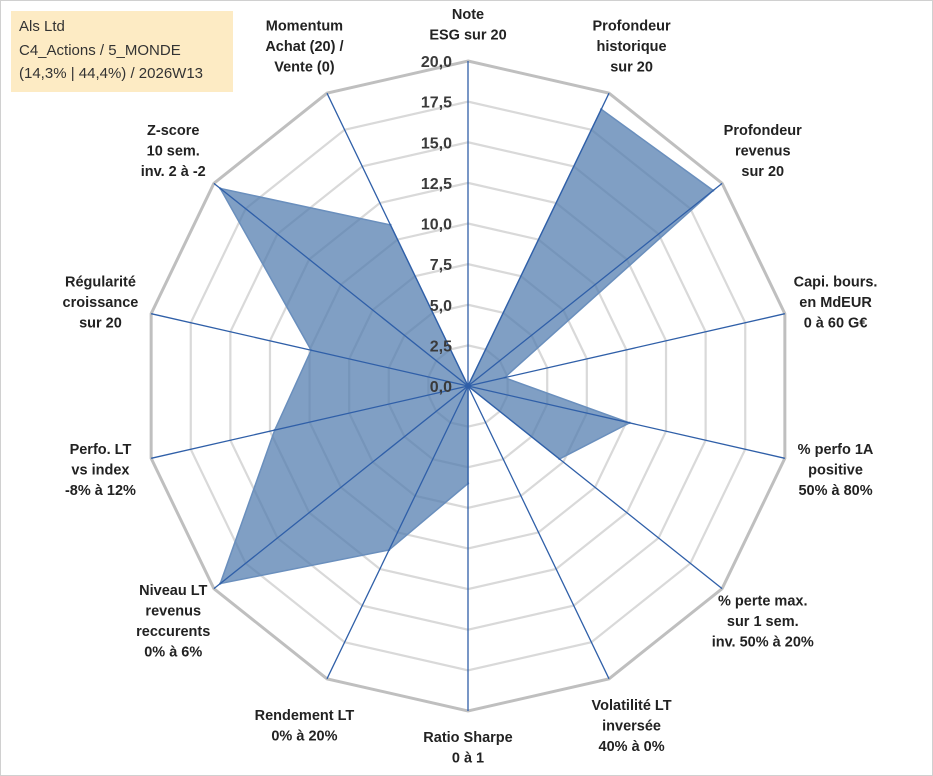 The height and width of the screenshot is (776, 933). What do you see at coordinates (835, 491) in the screenshot?
I see `axis-label-line: 50% à 80%` at bounding box center [835, 491].